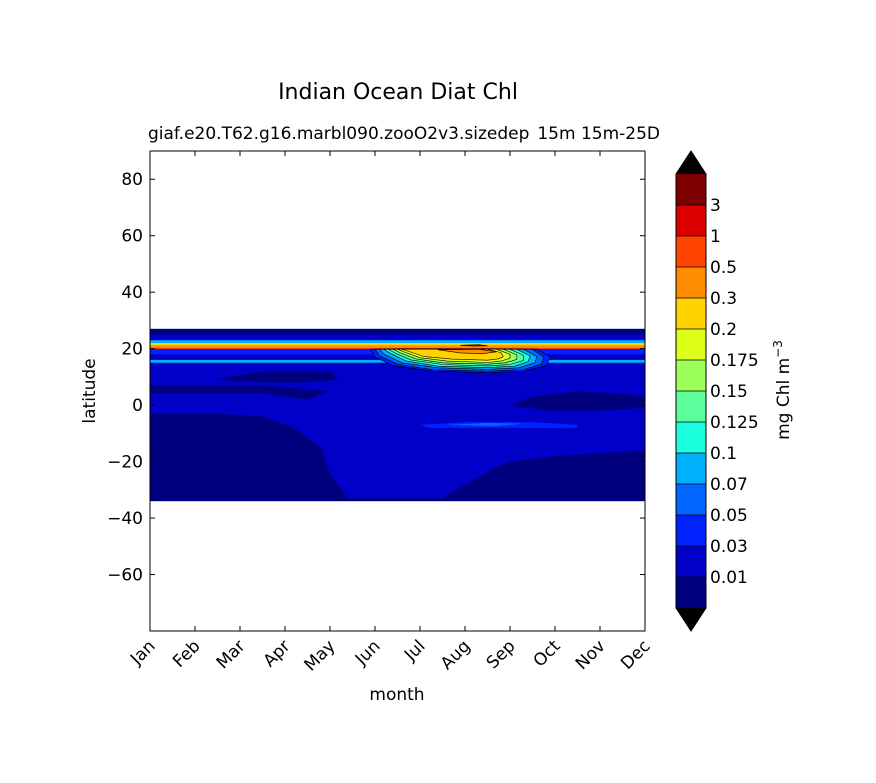 Image resolution: width=876 pixels, height=783 pixels. I want to click on colorbar-tick-label: 0.125, so click(734, 423).